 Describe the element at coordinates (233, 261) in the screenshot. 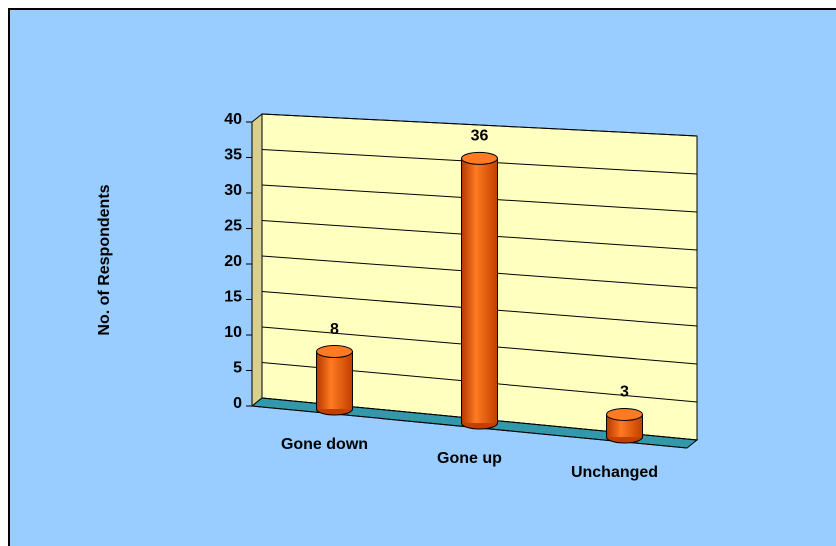

I see `y-tick-label: 20` at that location.